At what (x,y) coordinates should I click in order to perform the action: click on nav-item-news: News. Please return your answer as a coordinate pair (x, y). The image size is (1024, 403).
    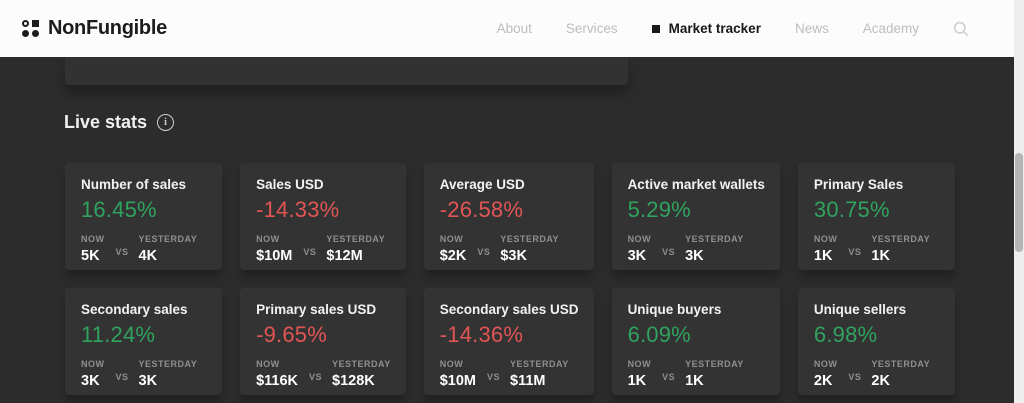
    Looking at the image, I should click on (812, 28).